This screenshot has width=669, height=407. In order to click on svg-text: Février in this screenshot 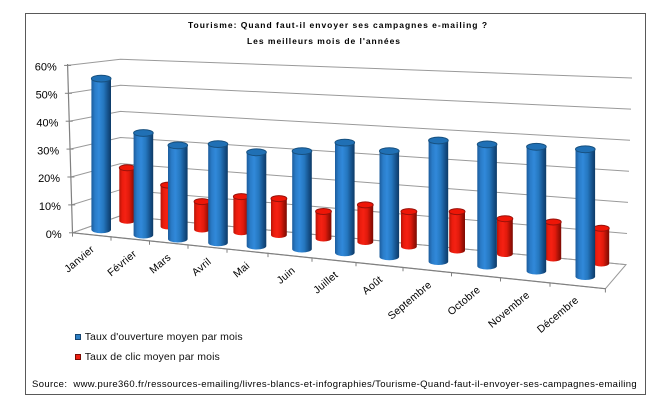, I will do `click(122, 263)`.